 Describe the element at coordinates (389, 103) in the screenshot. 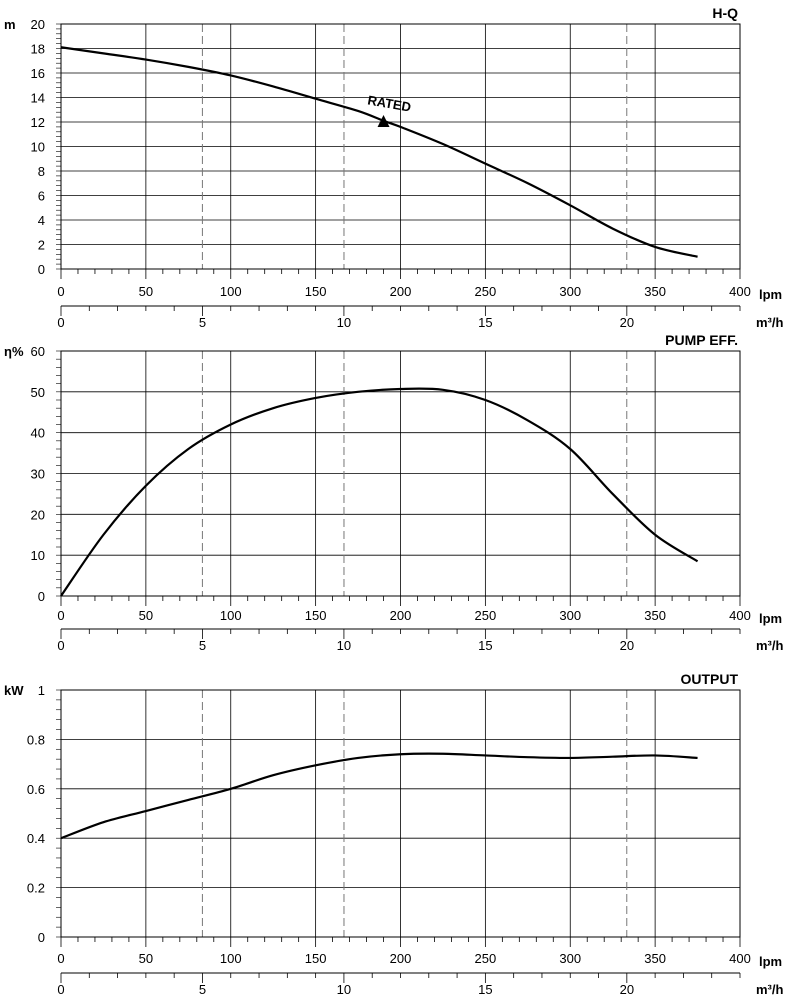

I see `rated-label: RATED` at that location.